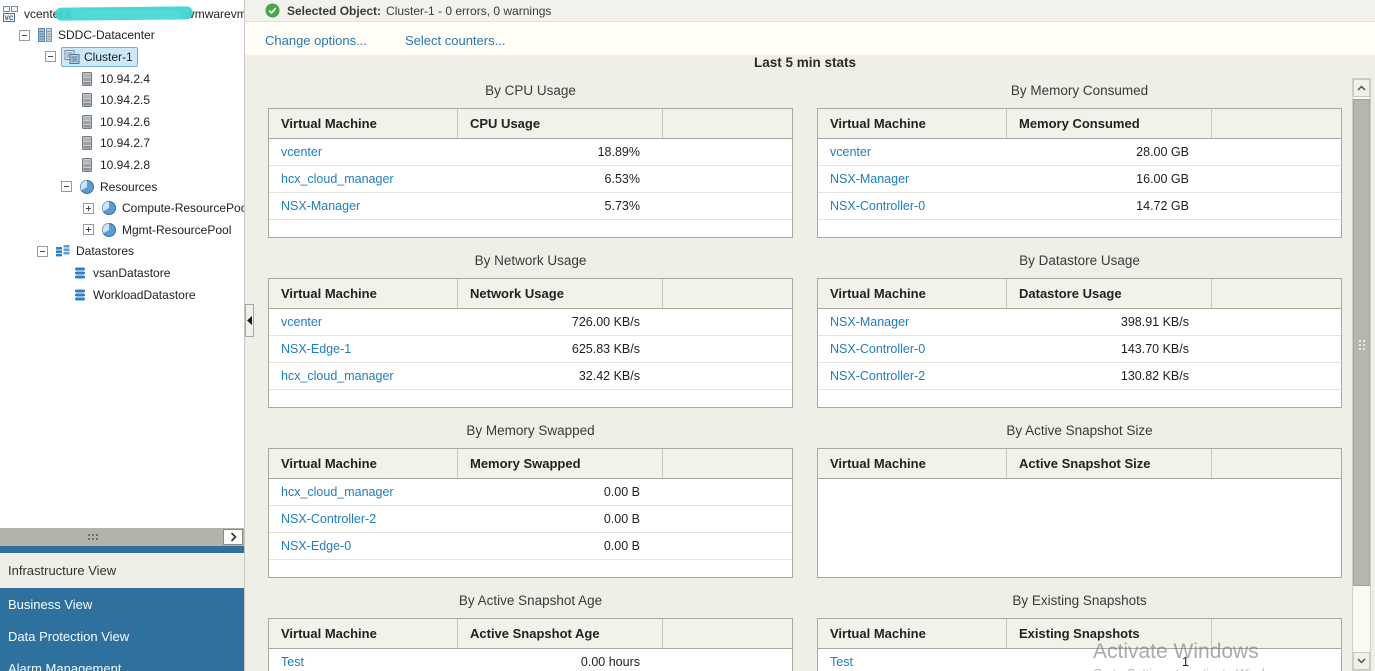 This screenshot has width=1375, height=671. Describe the element at coordinates (618, 152) in the screenshot. I see `cell-value: 18.89%` at that location.